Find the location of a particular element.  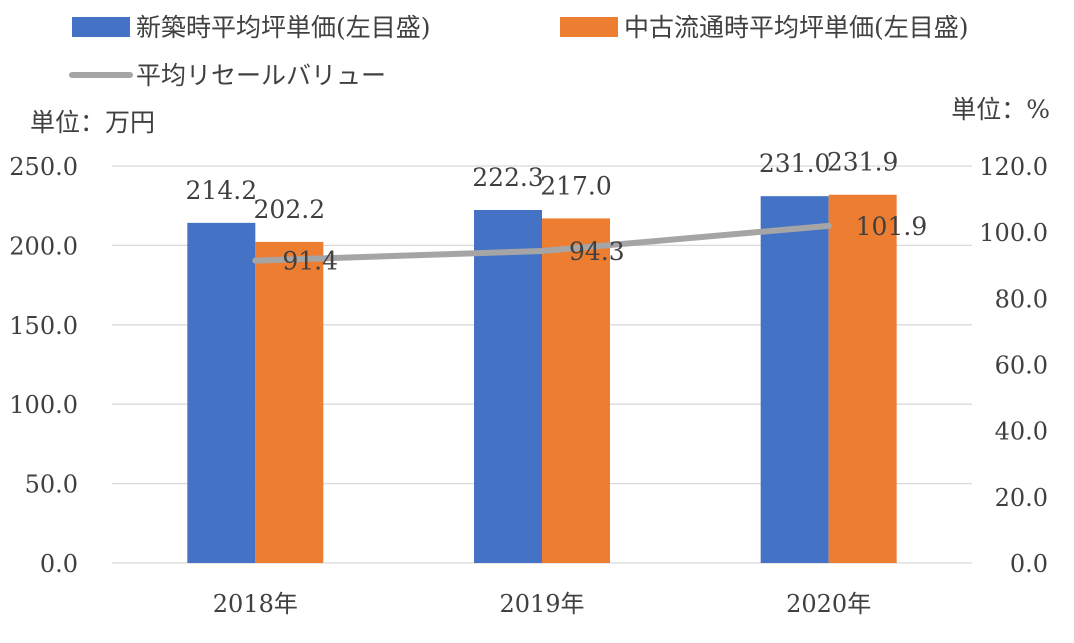

right-tick-label-4: 80.0 is located at coordinates (1021, 299).